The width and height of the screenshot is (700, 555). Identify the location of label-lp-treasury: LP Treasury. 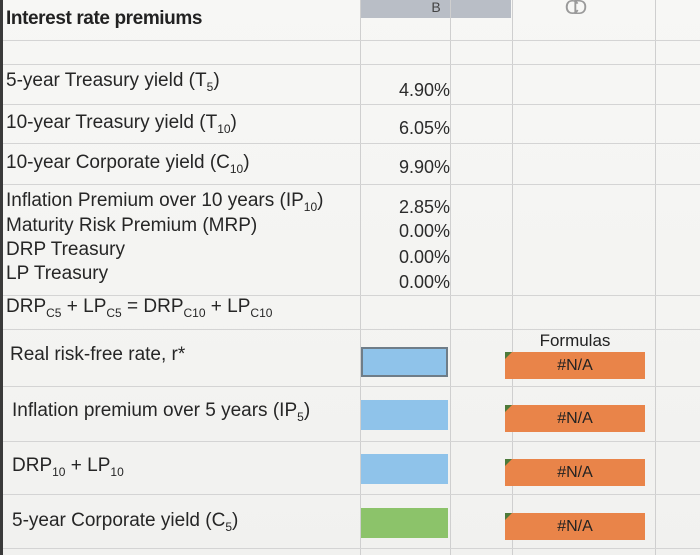
(57, 273).